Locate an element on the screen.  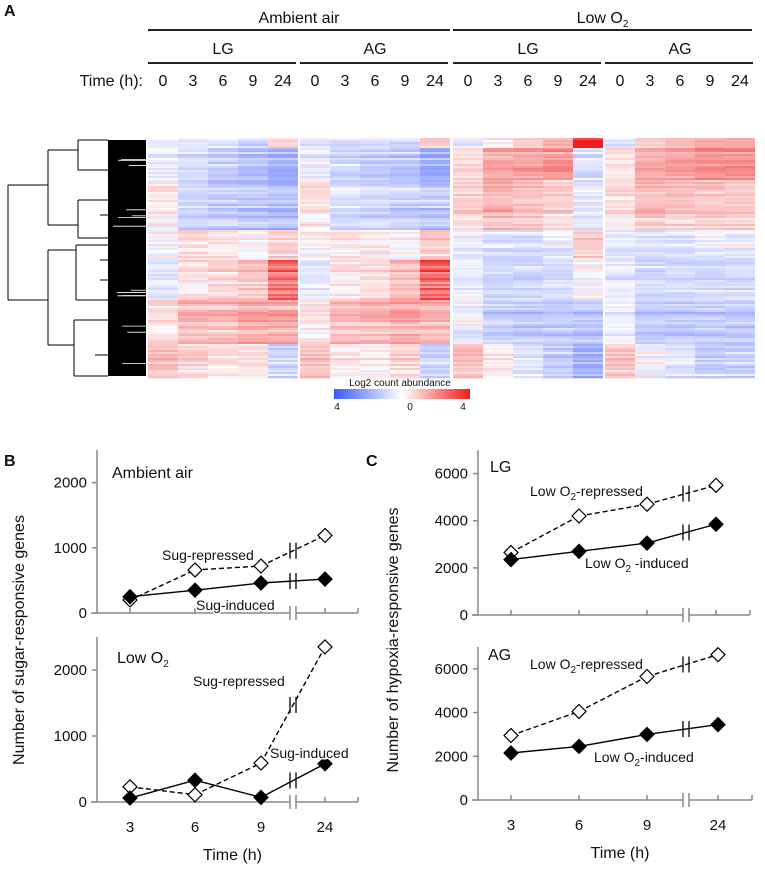
group-label: LG is located at coordinates (527, 49).